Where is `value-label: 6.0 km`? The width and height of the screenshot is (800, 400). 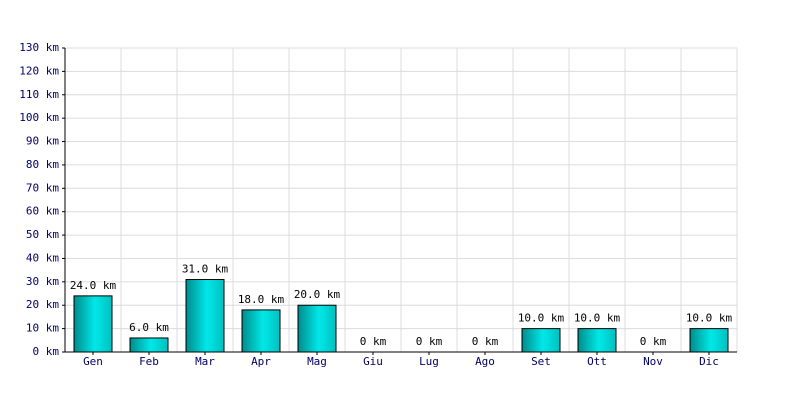
value-label: 6.0 km is located at coordinates (149, 327).